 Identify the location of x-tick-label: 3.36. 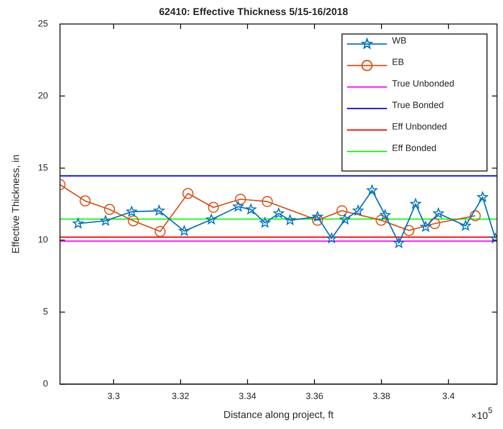
(315, 396).